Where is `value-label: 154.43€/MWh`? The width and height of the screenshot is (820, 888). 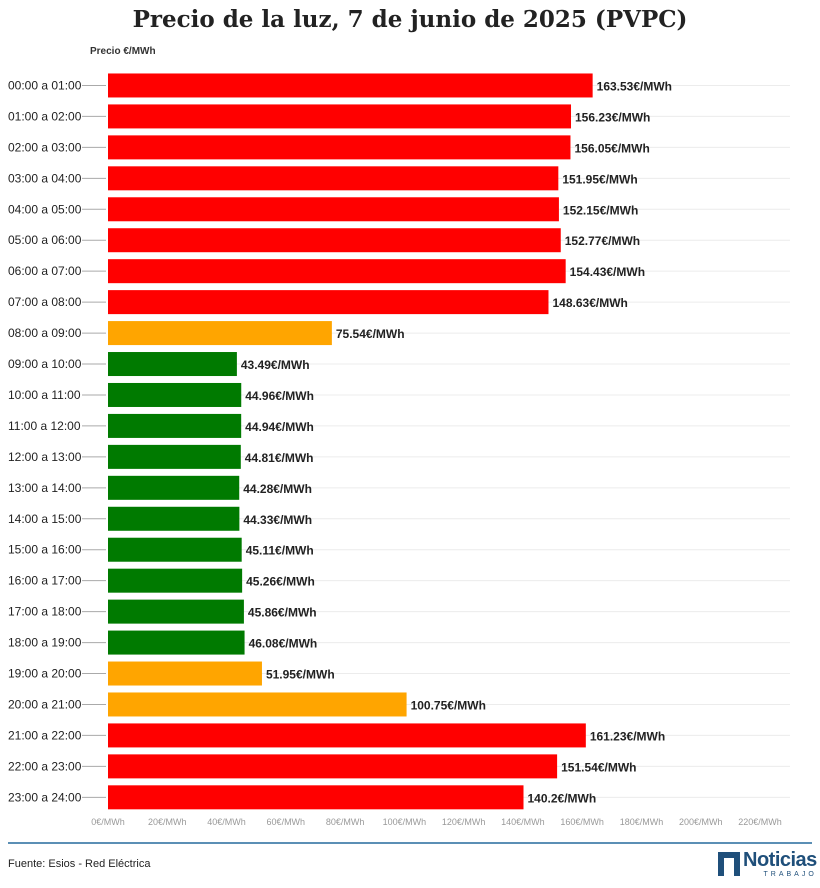
value-label: 154.43€/MWh is located at coordinates (607, 272).